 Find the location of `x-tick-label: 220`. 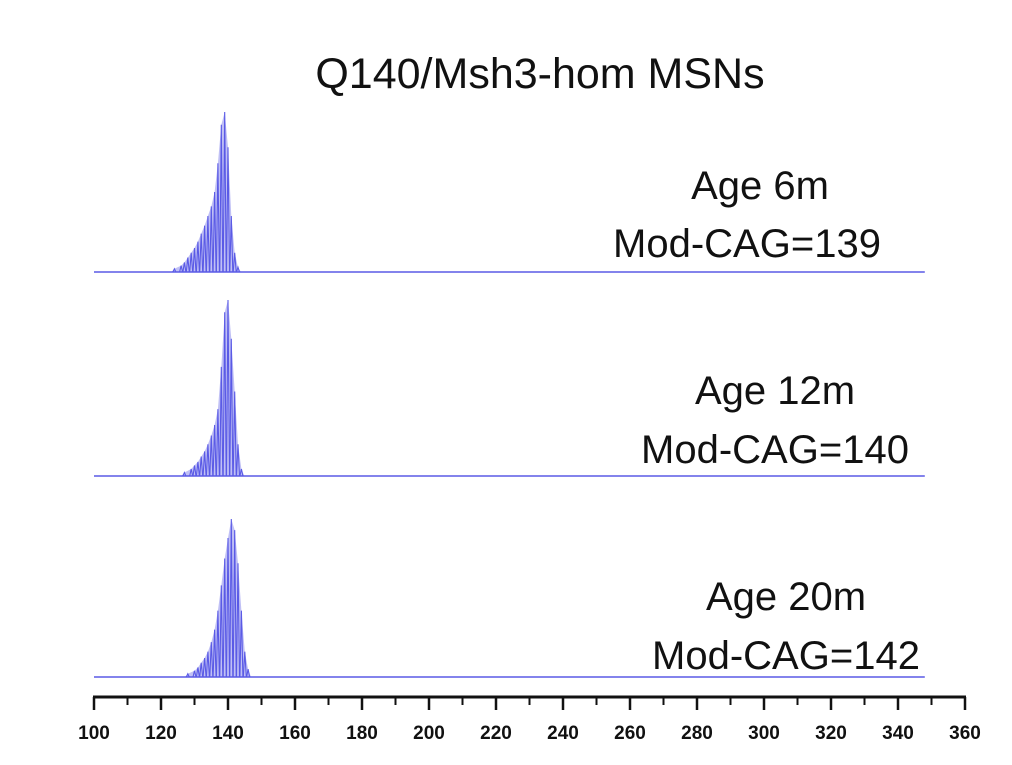

x-tick-label: 220 is located at coordinates (496, 733).